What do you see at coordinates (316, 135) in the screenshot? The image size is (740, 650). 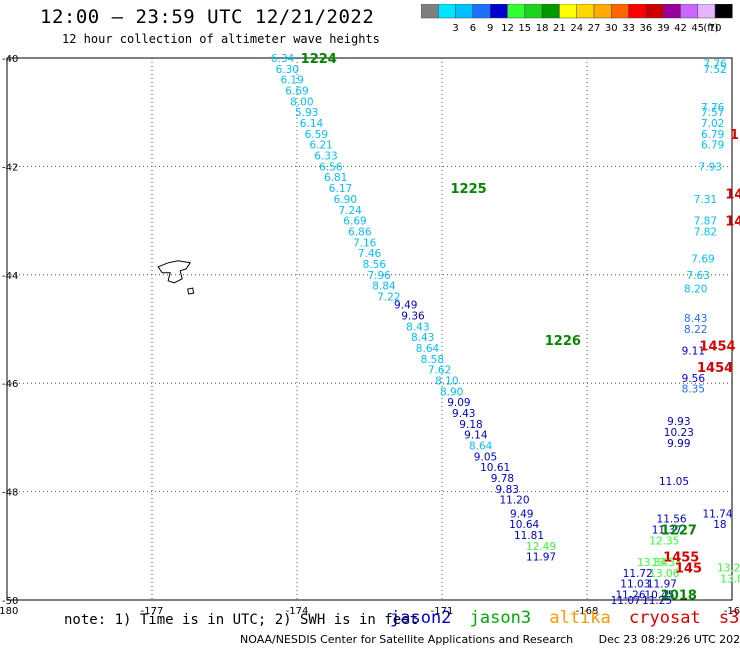 I see `swh-value: 6.59` at bounding box center [316, 135].